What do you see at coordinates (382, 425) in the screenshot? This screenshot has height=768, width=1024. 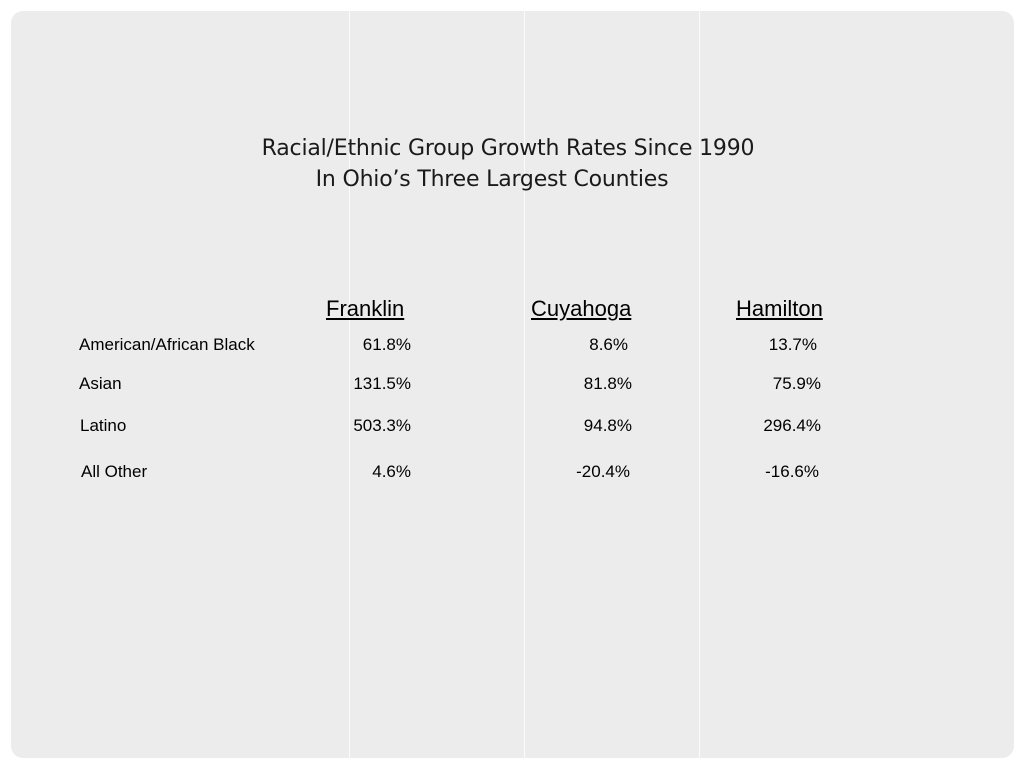 I see `cell-latino-franklin: 503.3%` at bounding box center [382, 425].